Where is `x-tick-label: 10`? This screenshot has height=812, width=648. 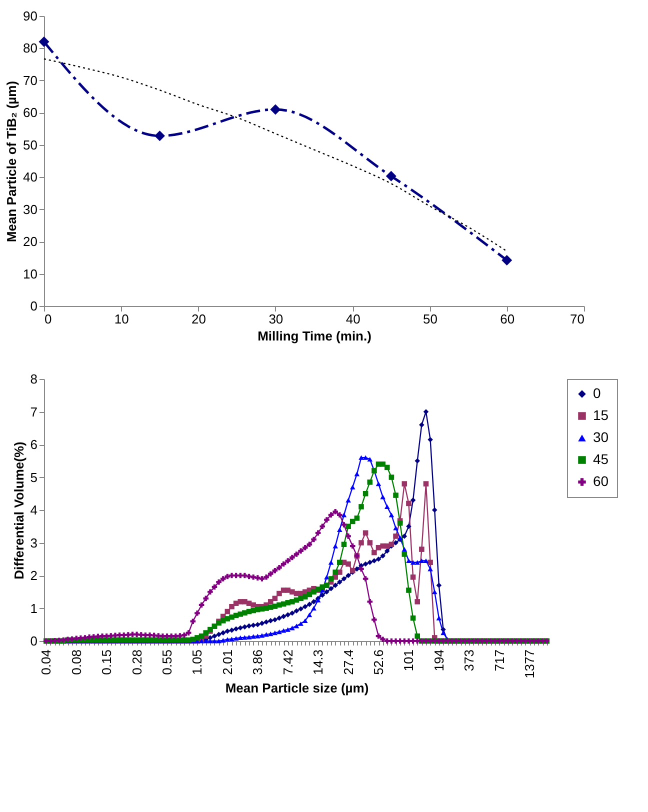
x-tick-label: 10 is located at coordinates (121, 319).